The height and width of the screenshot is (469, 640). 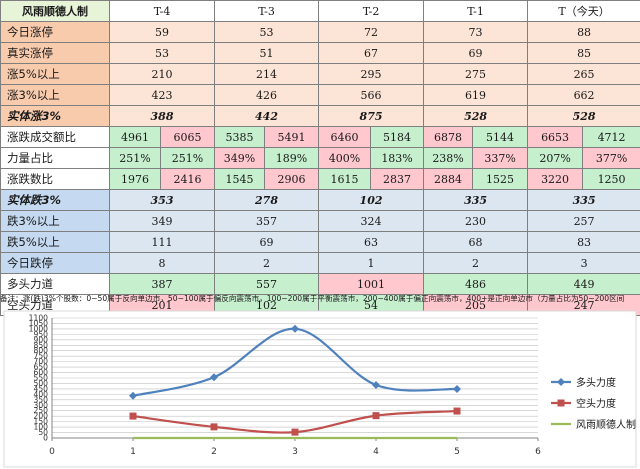 What do you see at coordinates (476, 200) in the screenshot?
I see `value-cell: 335` at bounding box center [476, 200].